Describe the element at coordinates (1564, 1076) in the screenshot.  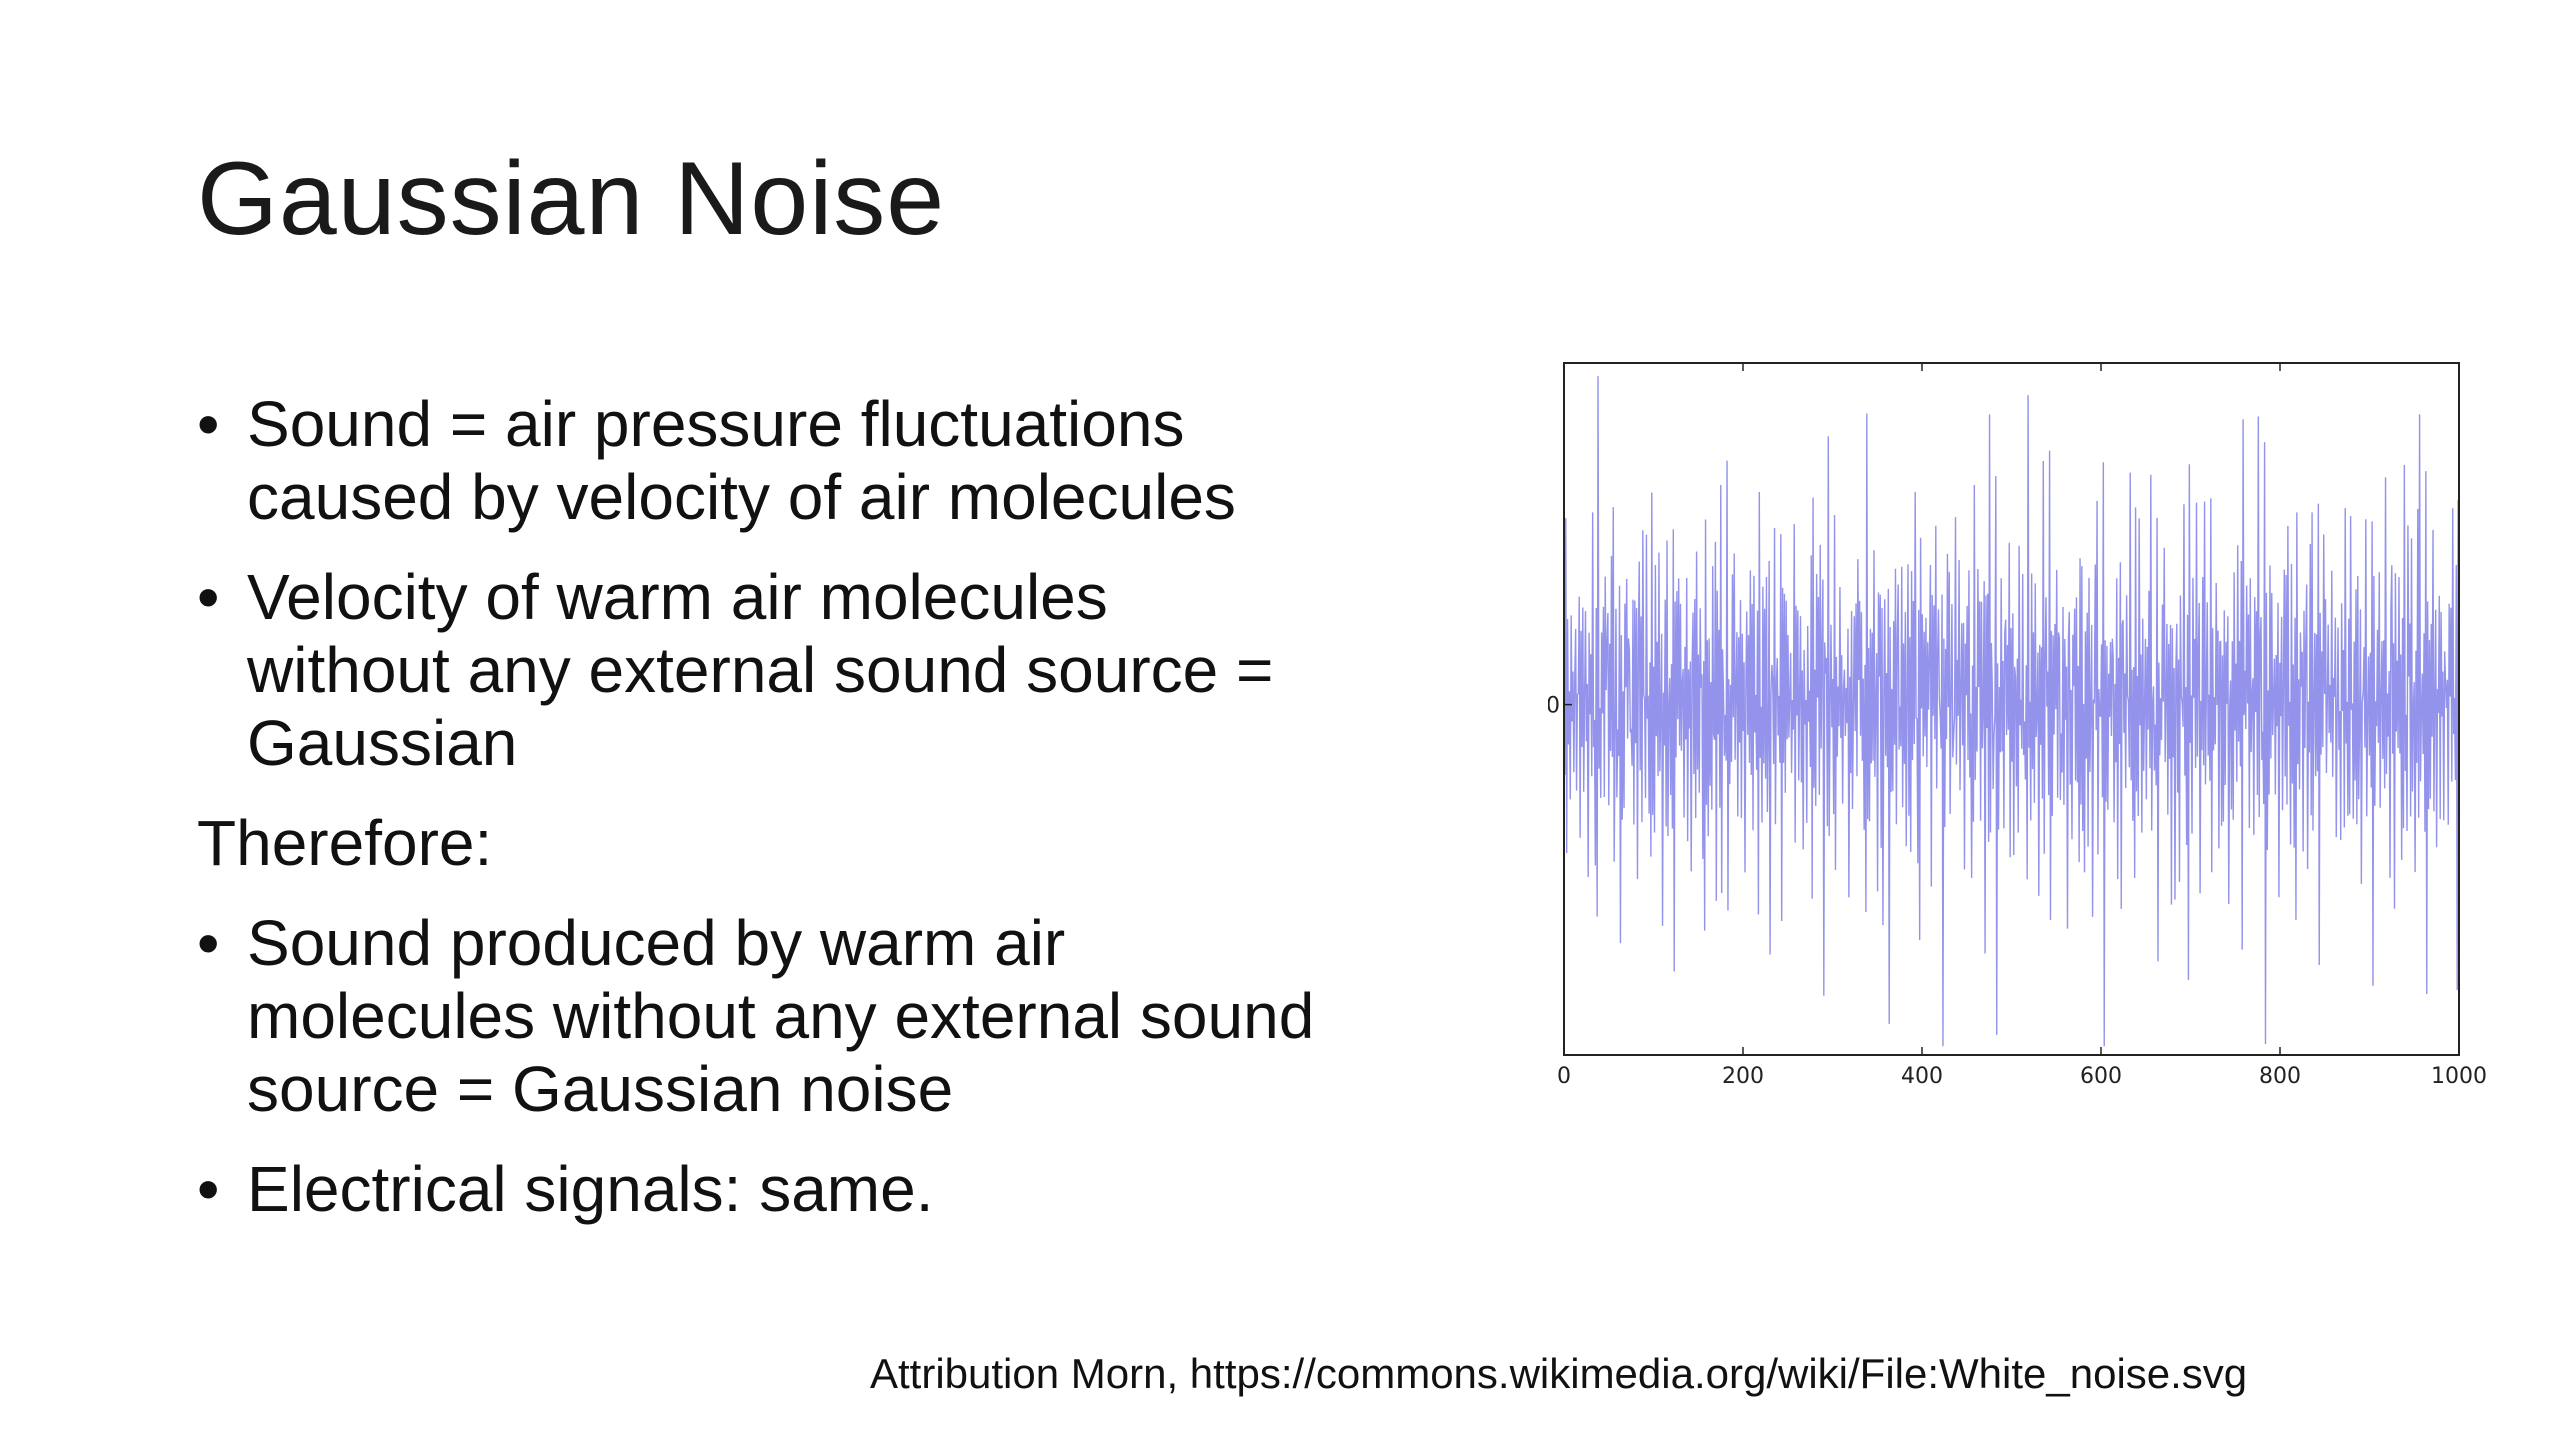
I see `x-tick-label: 0` at that location.